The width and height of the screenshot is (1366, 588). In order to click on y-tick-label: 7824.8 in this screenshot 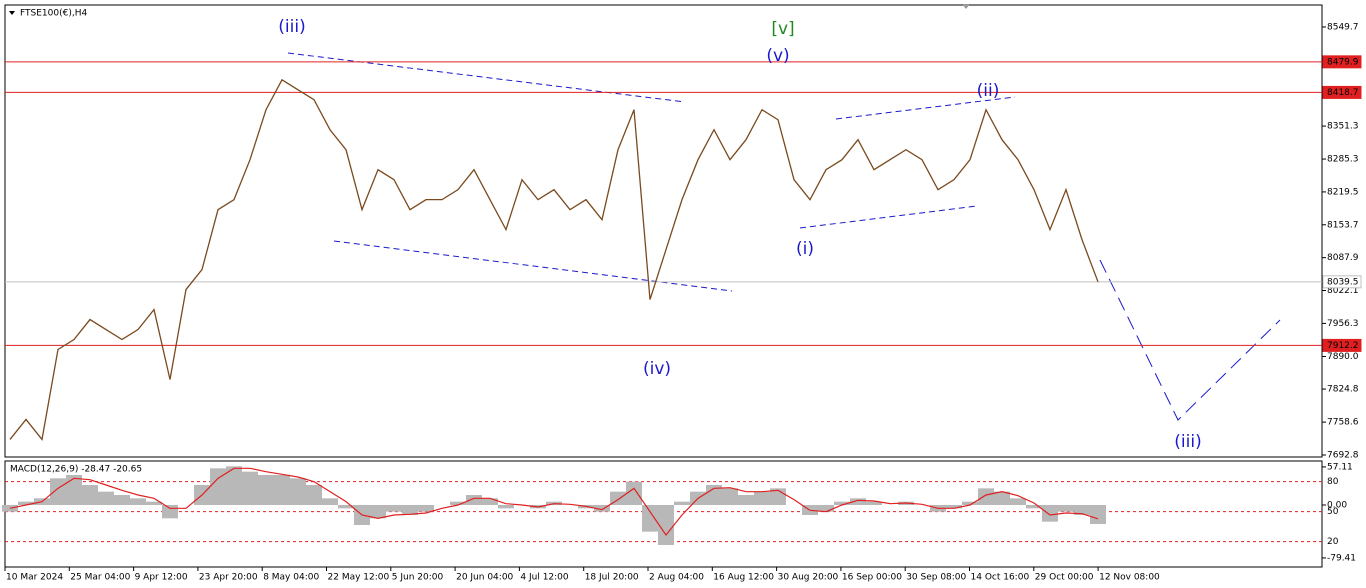, I will do `click(1343, 390)`.